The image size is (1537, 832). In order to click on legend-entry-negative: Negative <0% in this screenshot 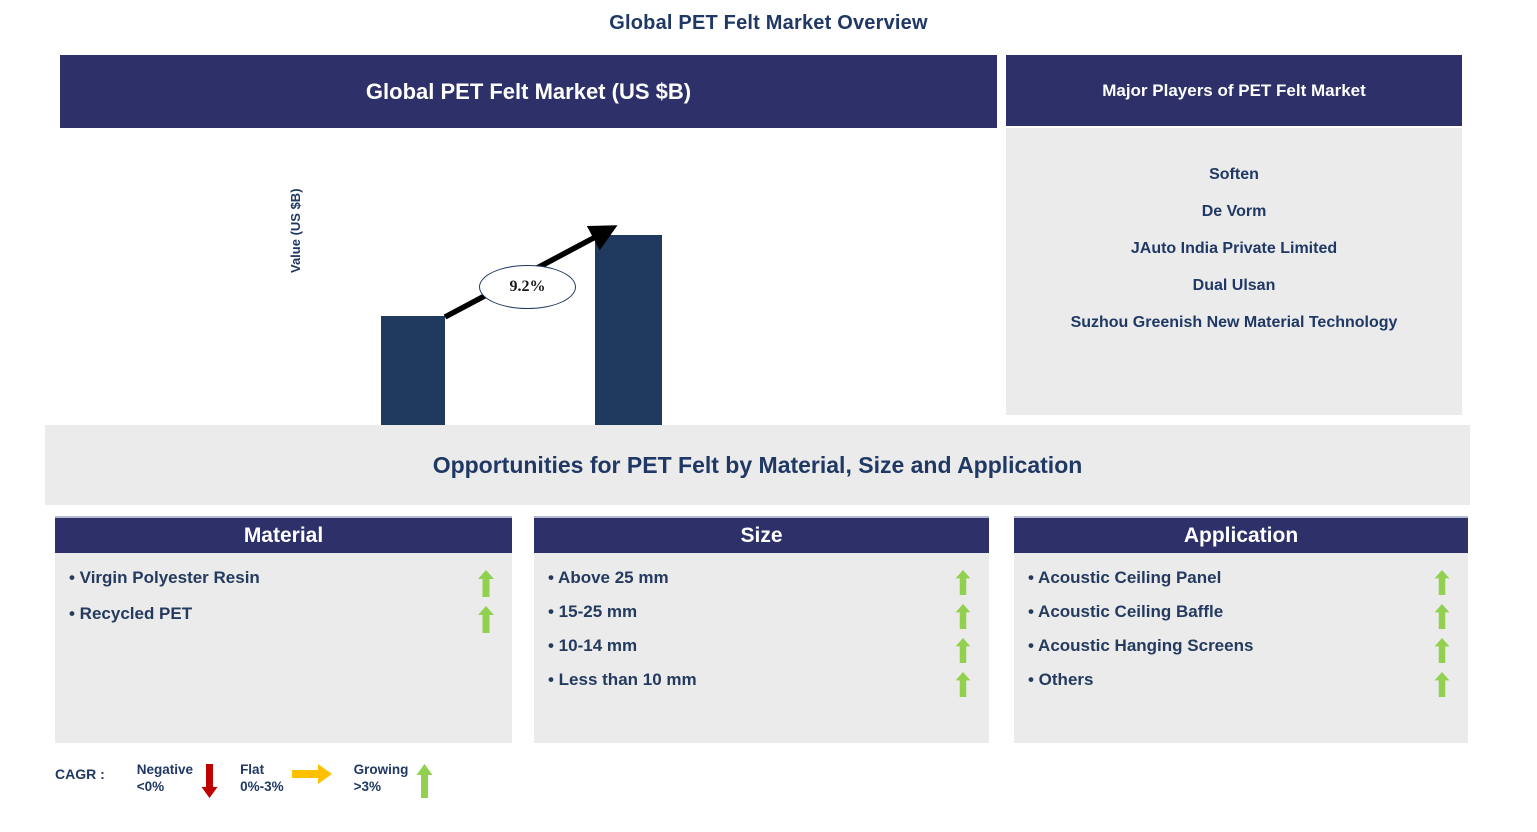, I will do `click(184, 780)`.